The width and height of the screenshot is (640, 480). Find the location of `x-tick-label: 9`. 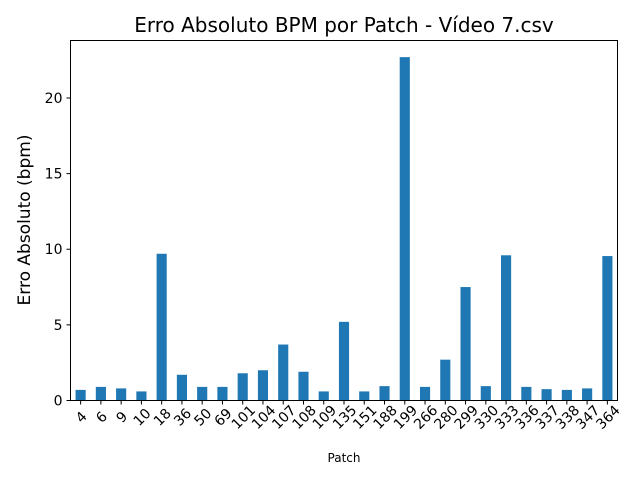

x-tick-label: 9 is located at coordinates (123, 418).